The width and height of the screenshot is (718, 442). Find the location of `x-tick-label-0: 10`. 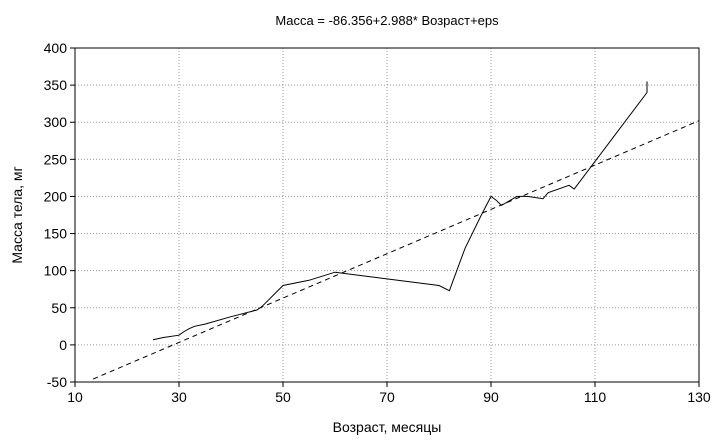

x-tick-label-0: 10 is located at coordinates (75, 397).